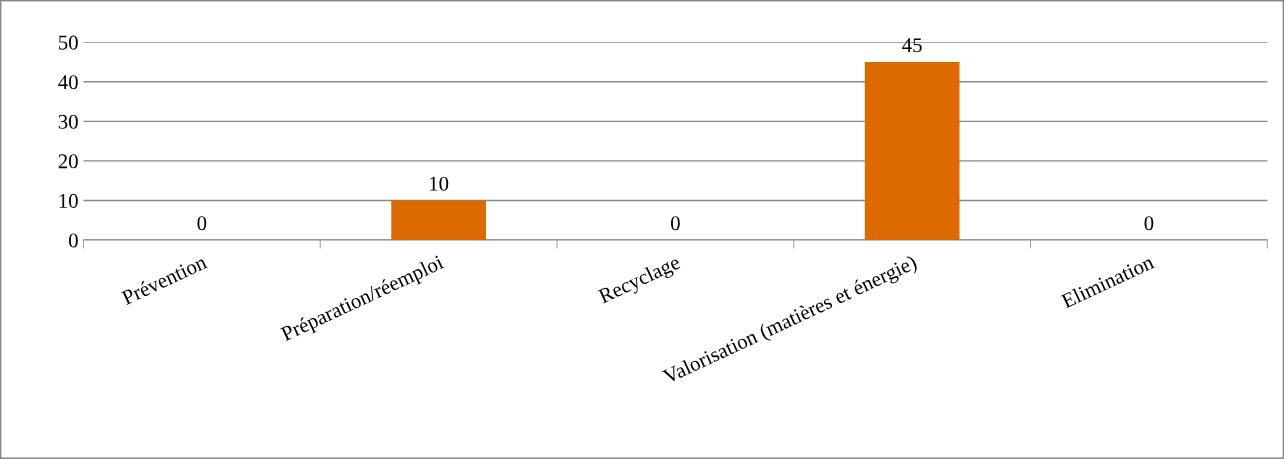 This screenshot has height=459, width=1284. Describe the element at coordinates (68, 161) in the screenshot. I see `y-tick-label: 20` at that location.